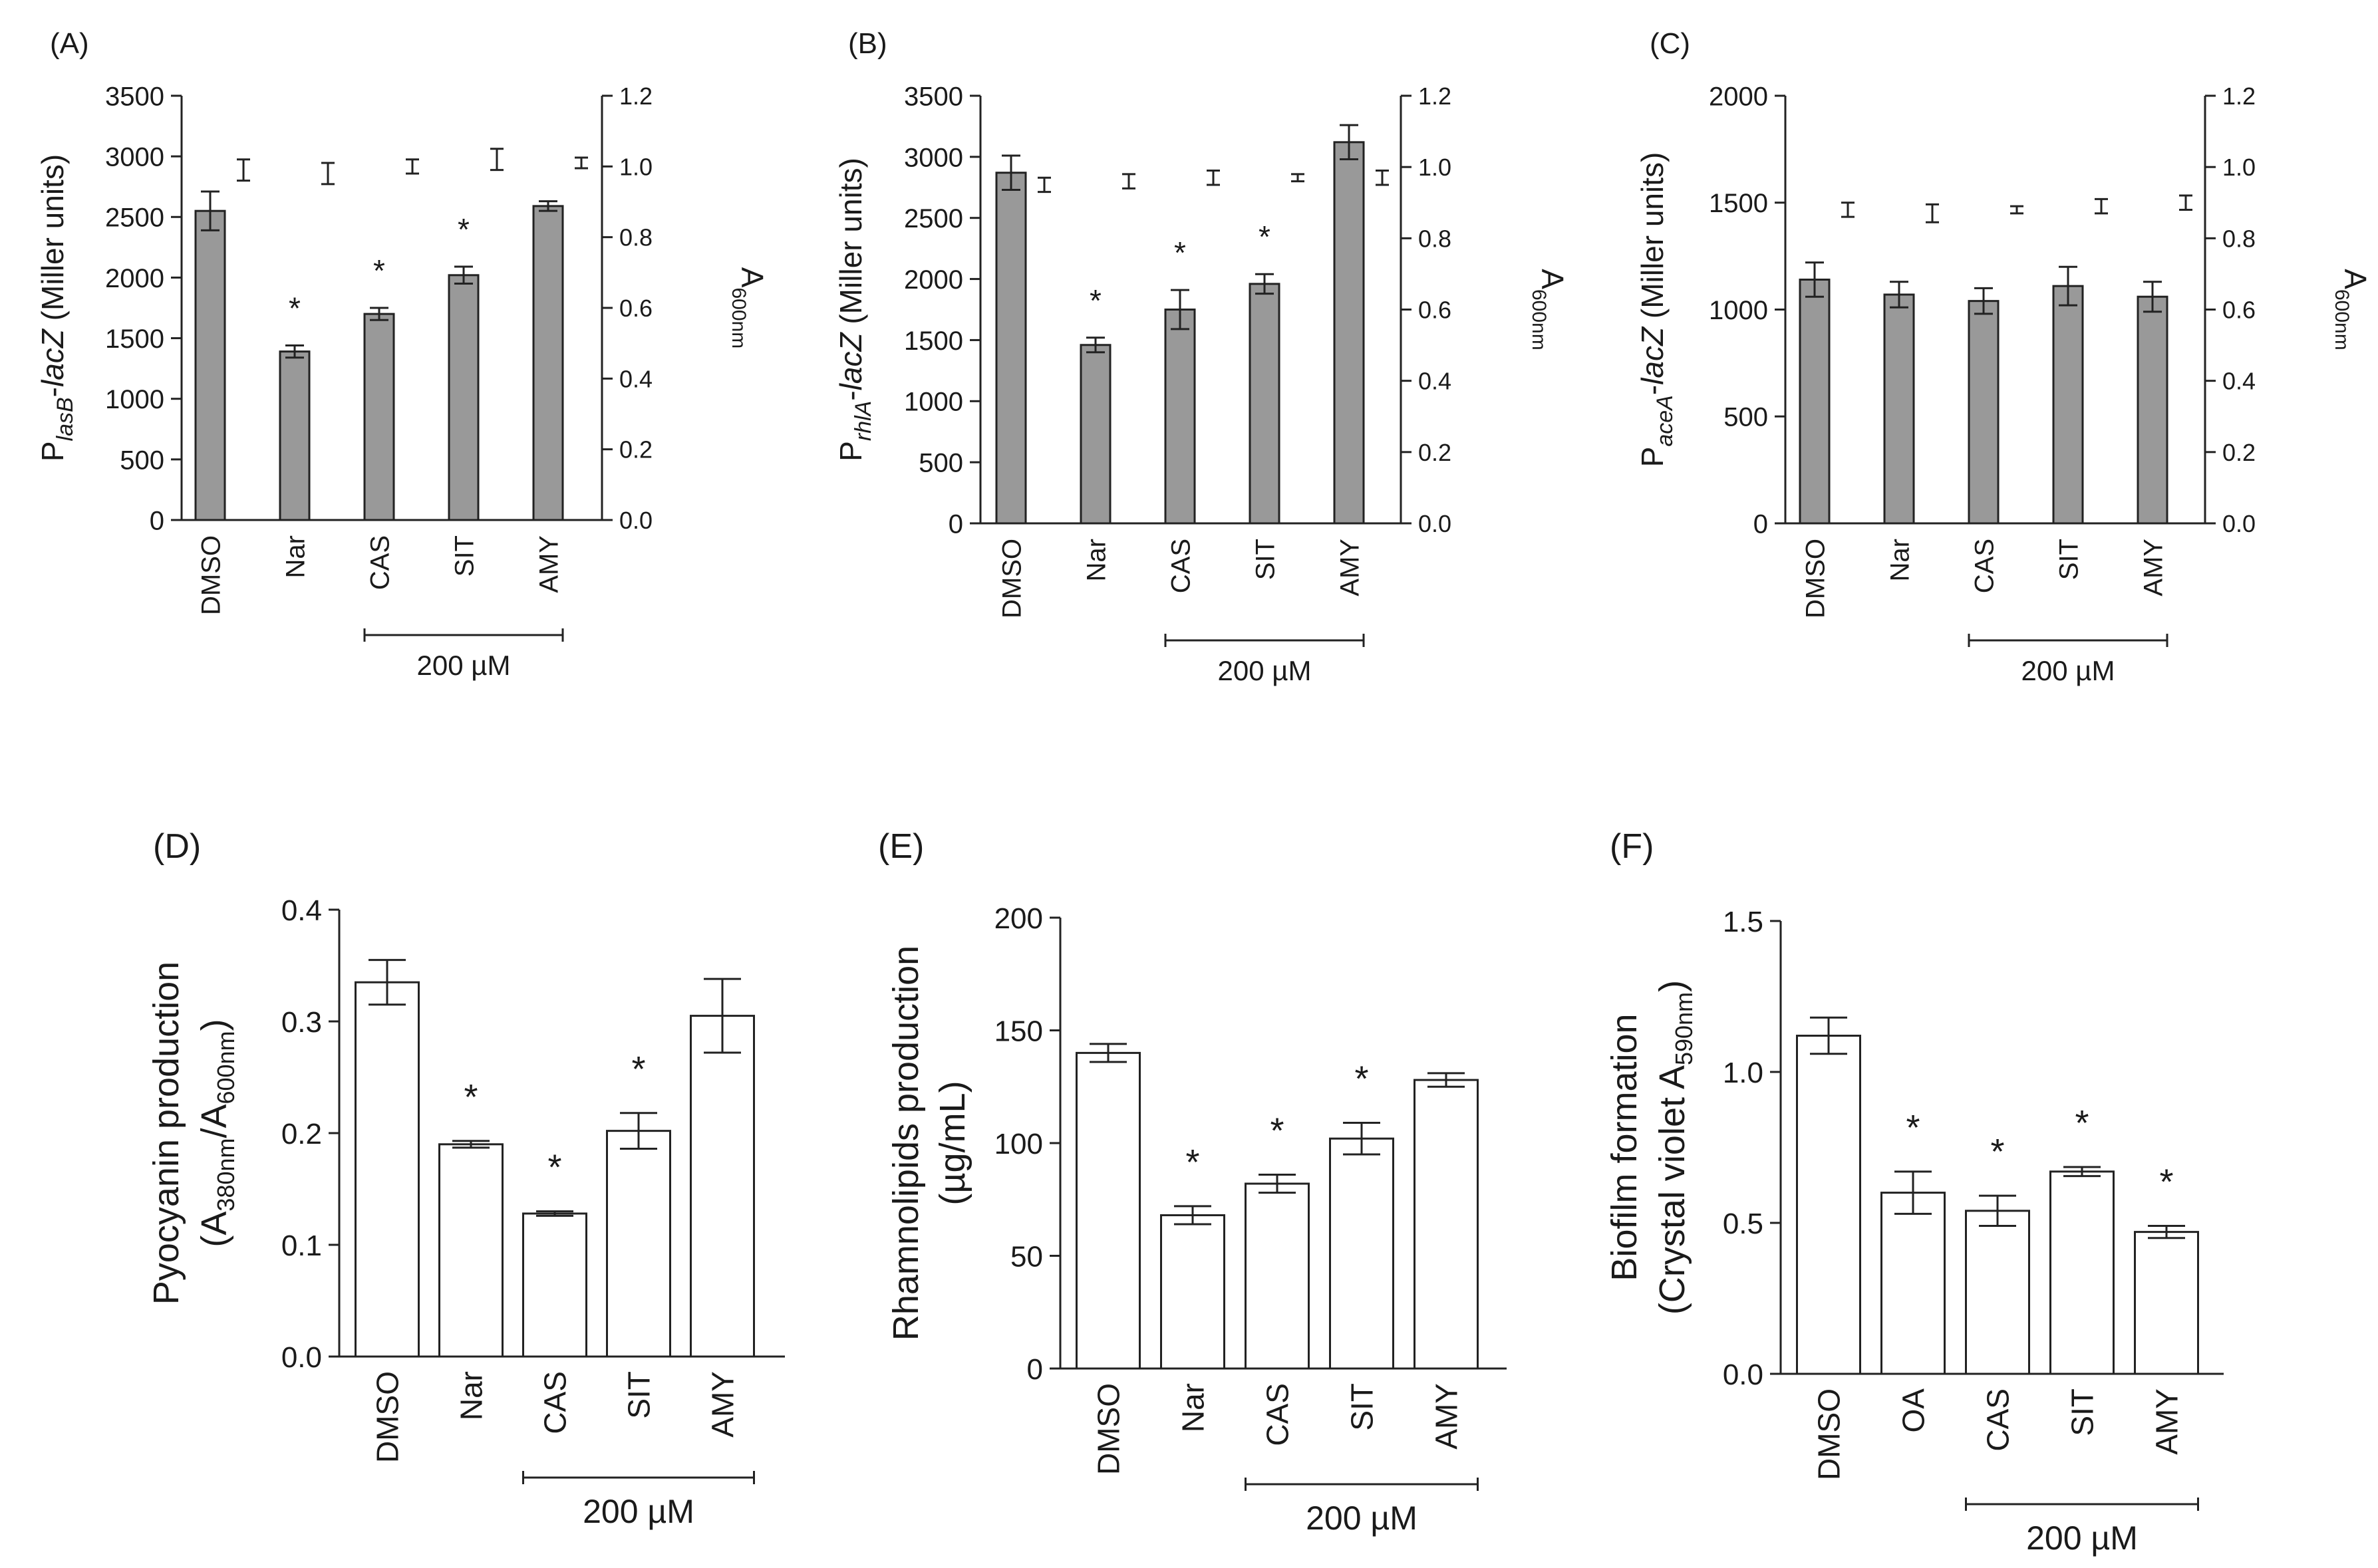  I want to click on category-label: OA, so click(1913, 1410).